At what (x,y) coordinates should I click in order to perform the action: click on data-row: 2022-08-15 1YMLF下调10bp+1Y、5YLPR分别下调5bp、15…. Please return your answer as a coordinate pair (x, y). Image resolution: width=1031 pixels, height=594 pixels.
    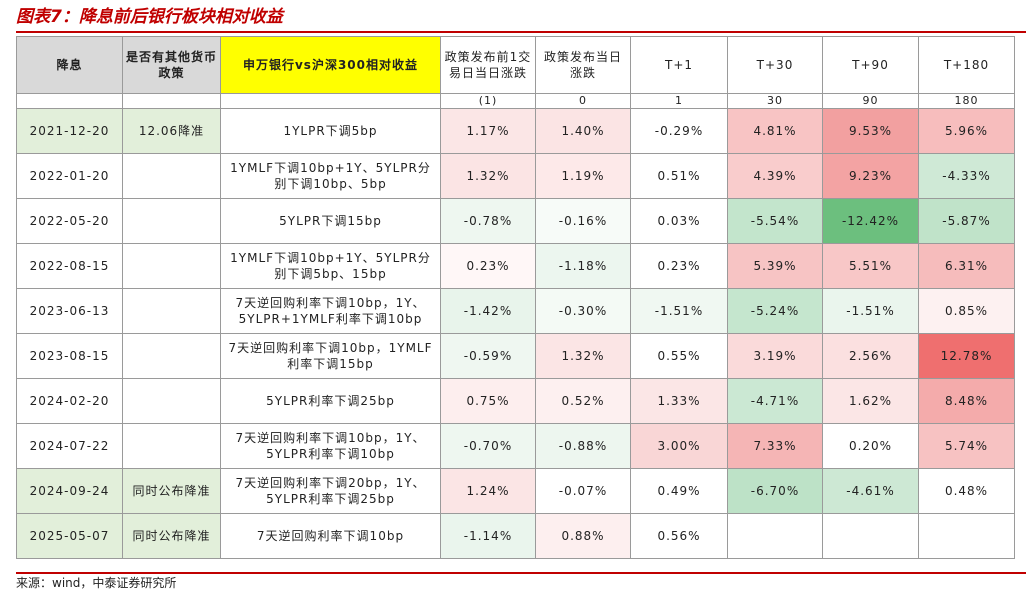
    Looking at the image, I should click on (515, 266).